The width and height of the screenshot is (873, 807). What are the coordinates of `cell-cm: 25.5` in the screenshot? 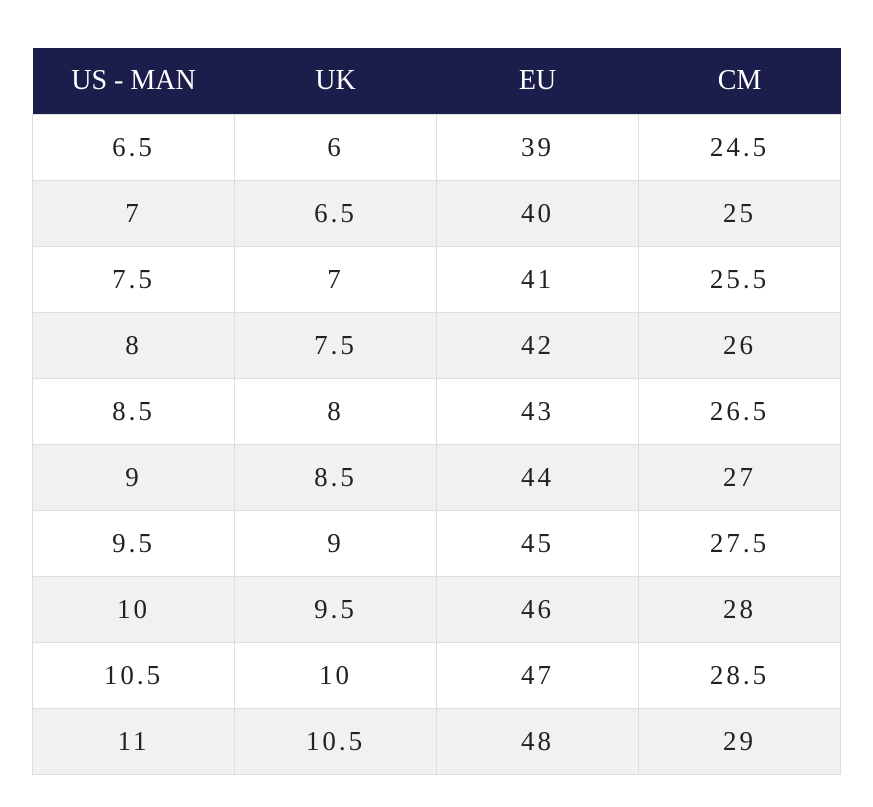 It's located at (739, 279).